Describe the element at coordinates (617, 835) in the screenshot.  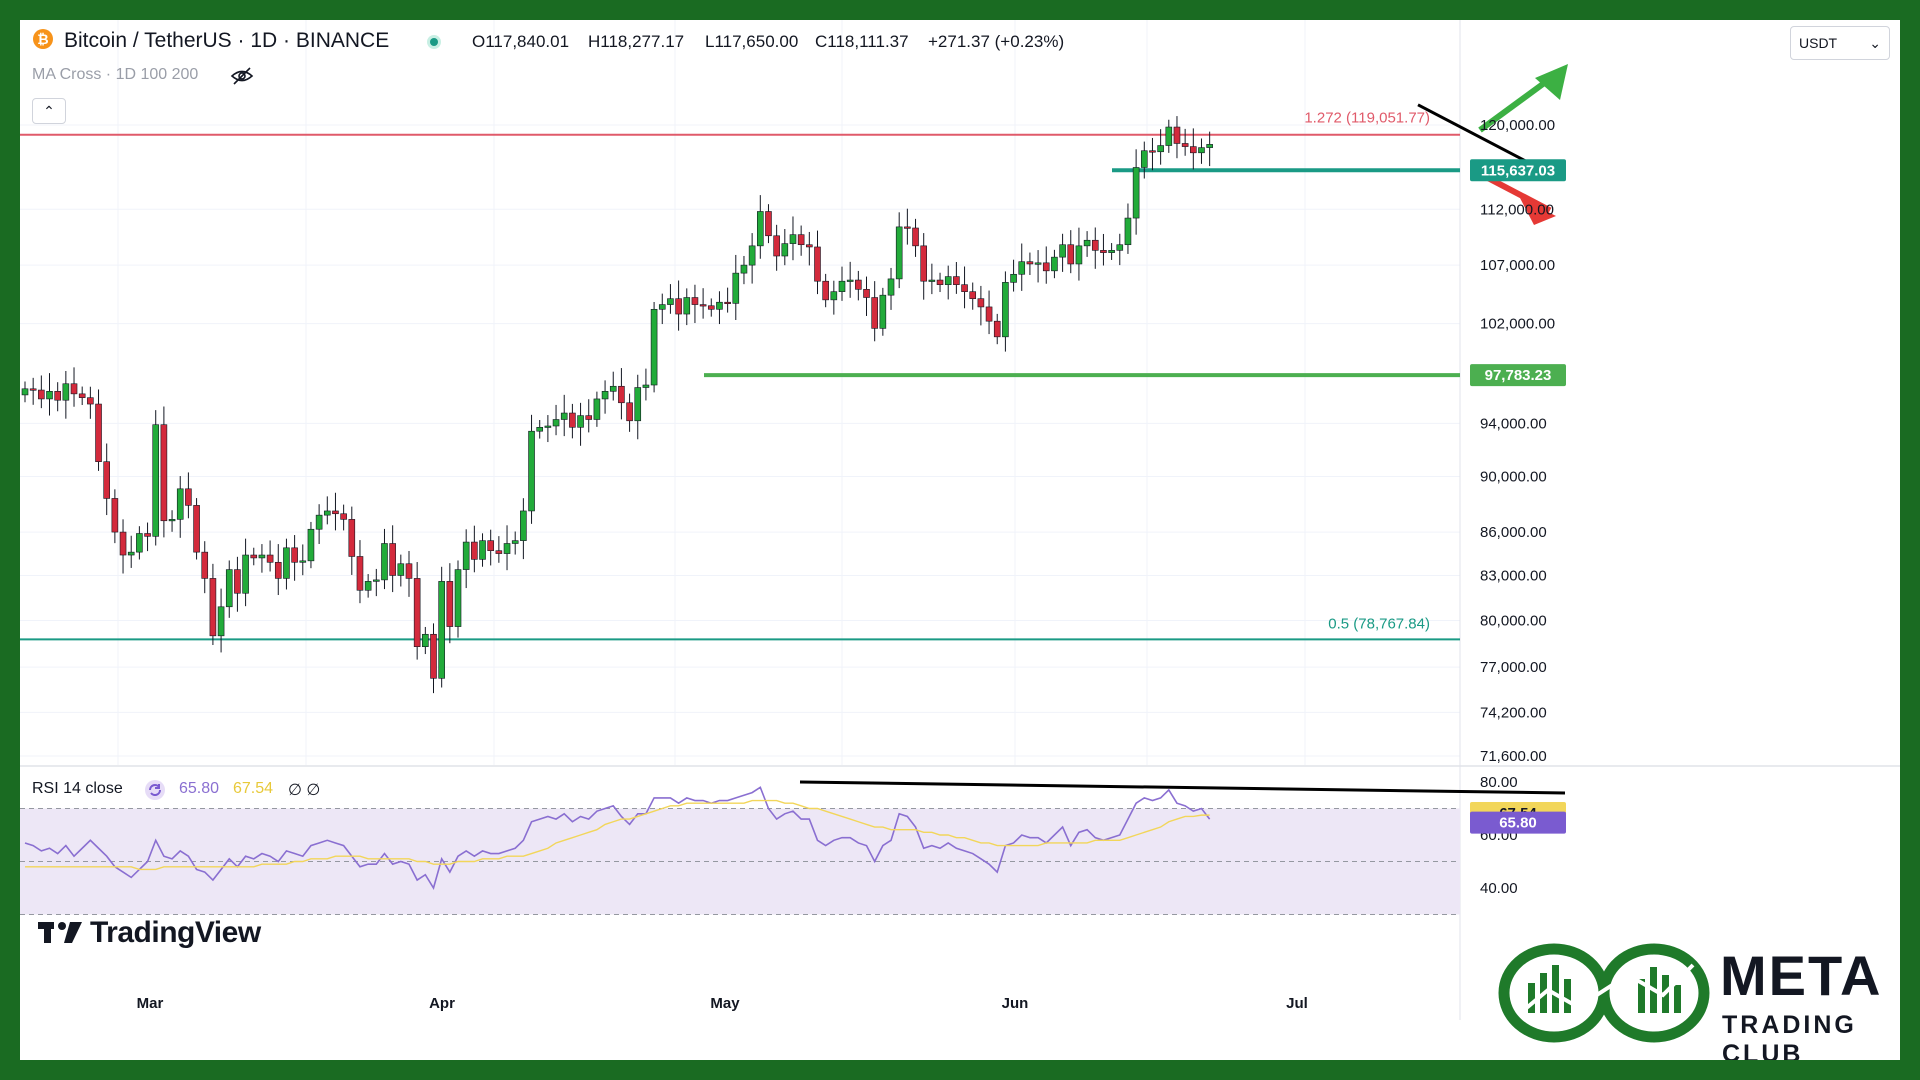
I see `rsi-ma-line` at that location.